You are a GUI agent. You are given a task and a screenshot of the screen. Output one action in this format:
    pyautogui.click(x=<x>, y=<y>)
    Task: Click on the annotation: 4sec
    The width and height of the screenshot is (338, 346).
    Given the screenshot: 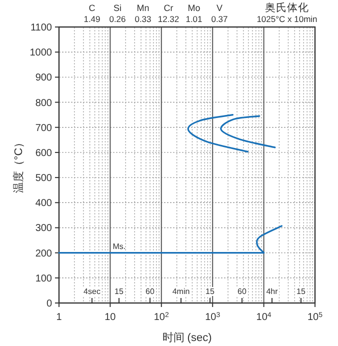 What is the action you would take?
    pyautogui.click(x=92, y=291)
    